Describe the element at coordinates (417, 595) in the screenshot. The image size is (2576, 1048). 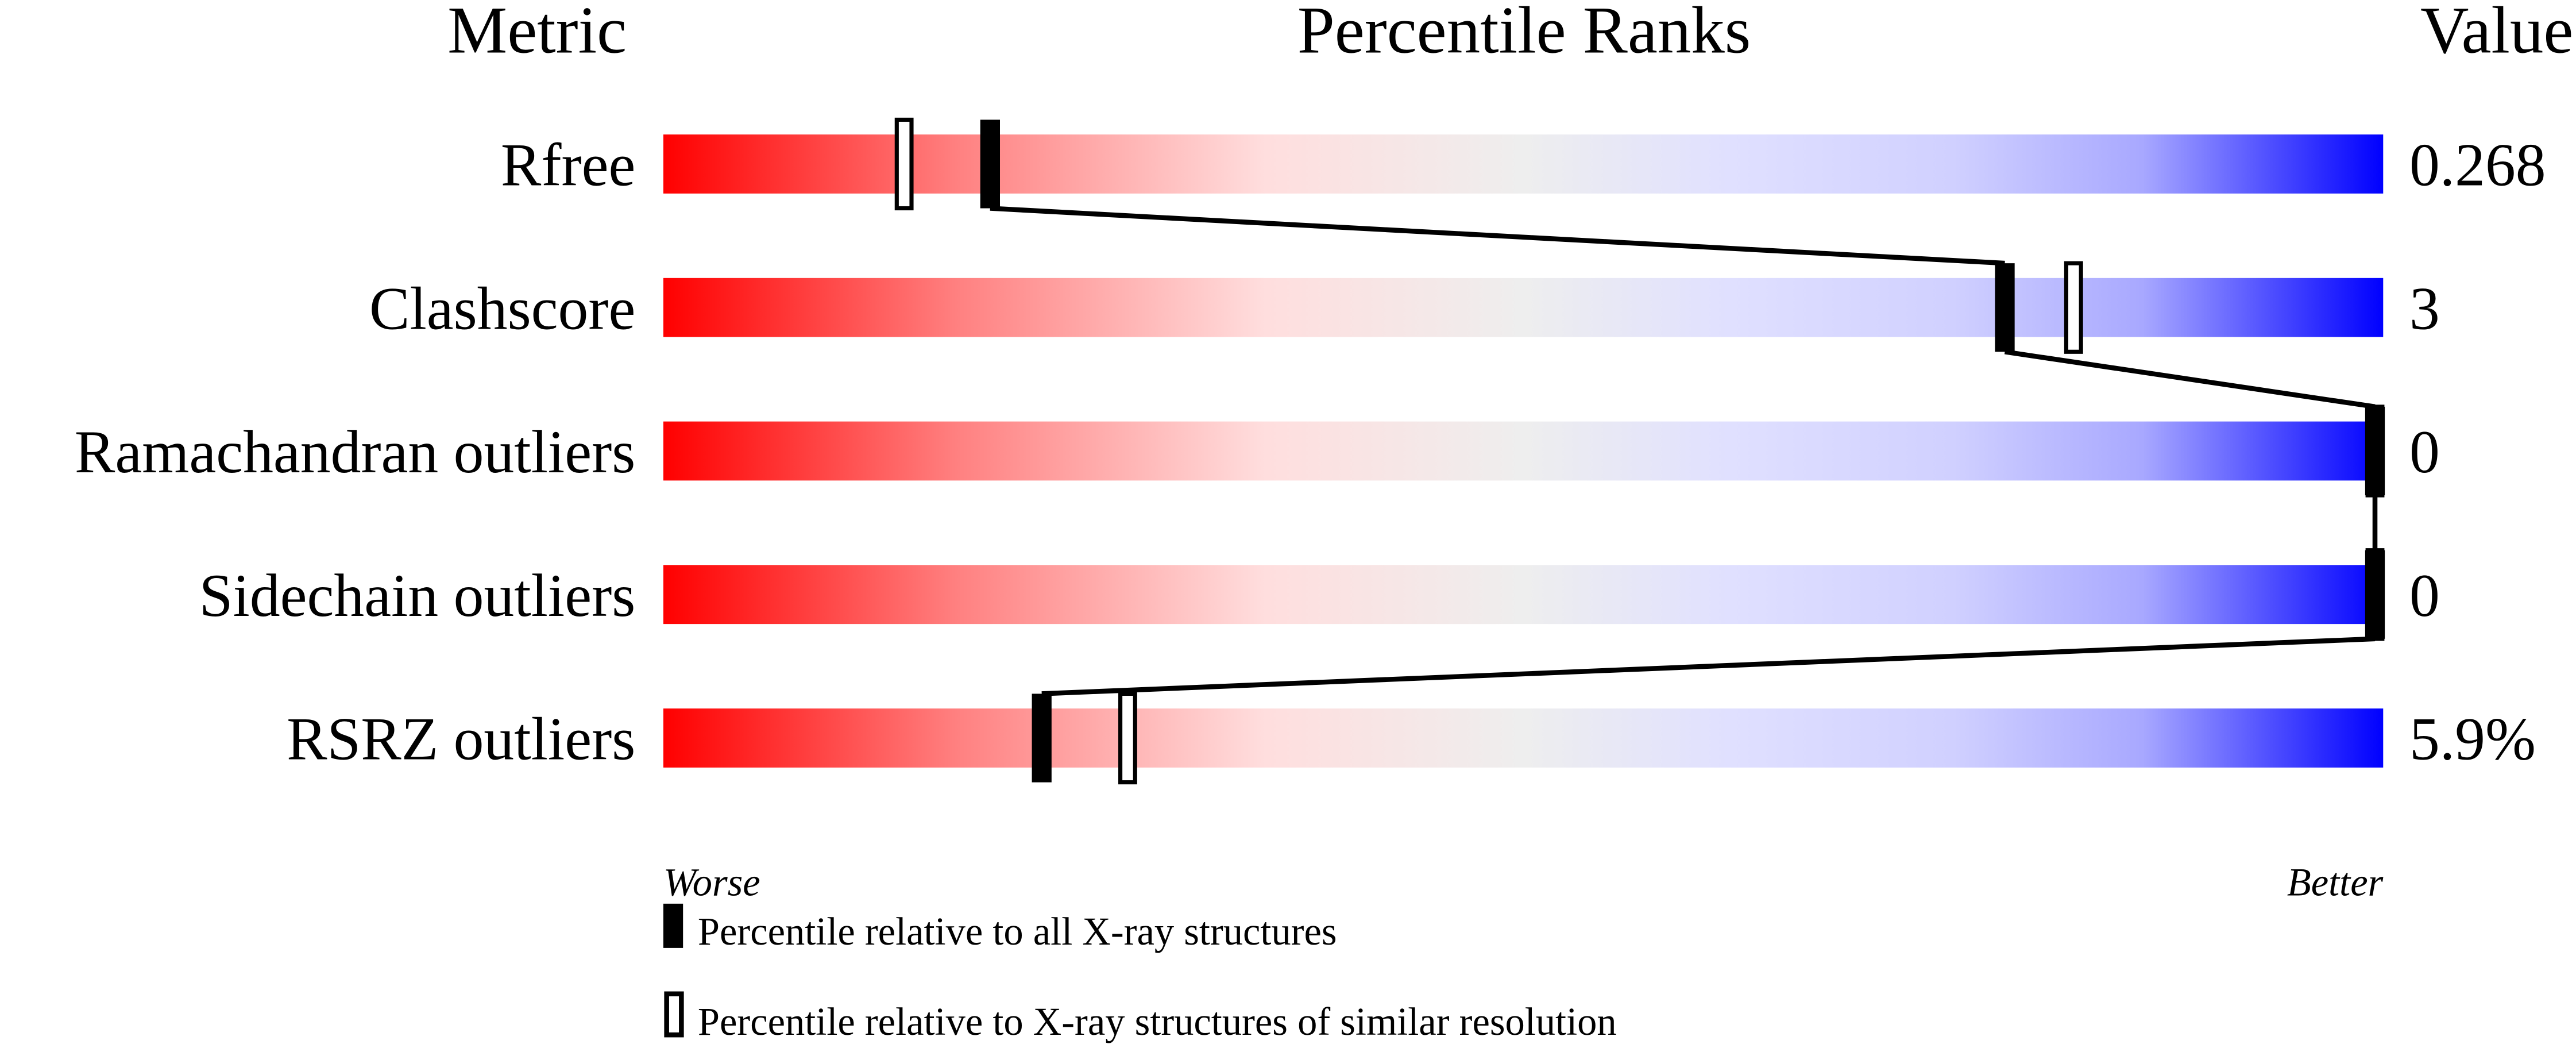
I see `metric-label: Sidechain outliers` at that location.